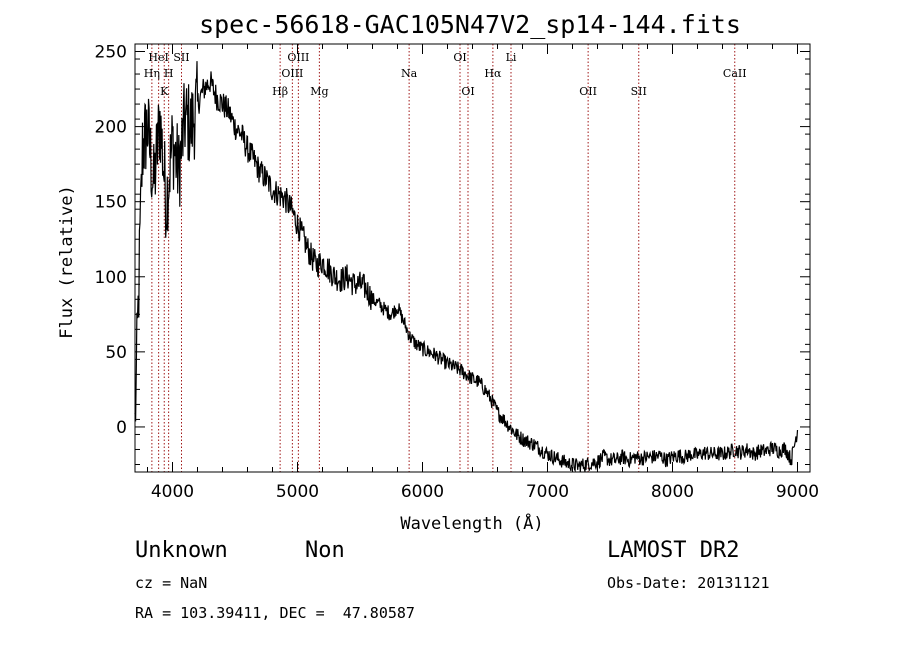 The height and width of the screenshot is (649, 900). Describe the element at coordinates (111, 278) in the screenshot. I see `y-tick-label: 100` at that location.